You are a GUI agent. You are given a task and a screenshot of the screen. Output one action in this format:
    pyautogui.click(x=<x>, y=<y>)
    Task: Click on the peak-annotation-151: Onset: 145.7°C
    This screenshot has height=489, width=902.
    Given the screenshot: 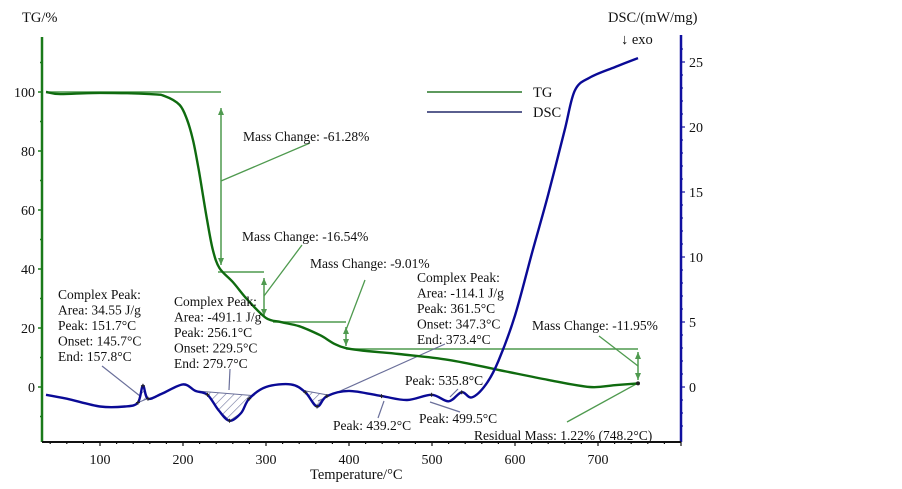 What is the action you would take?
    pyautogui.click(x=99, y=341)
    